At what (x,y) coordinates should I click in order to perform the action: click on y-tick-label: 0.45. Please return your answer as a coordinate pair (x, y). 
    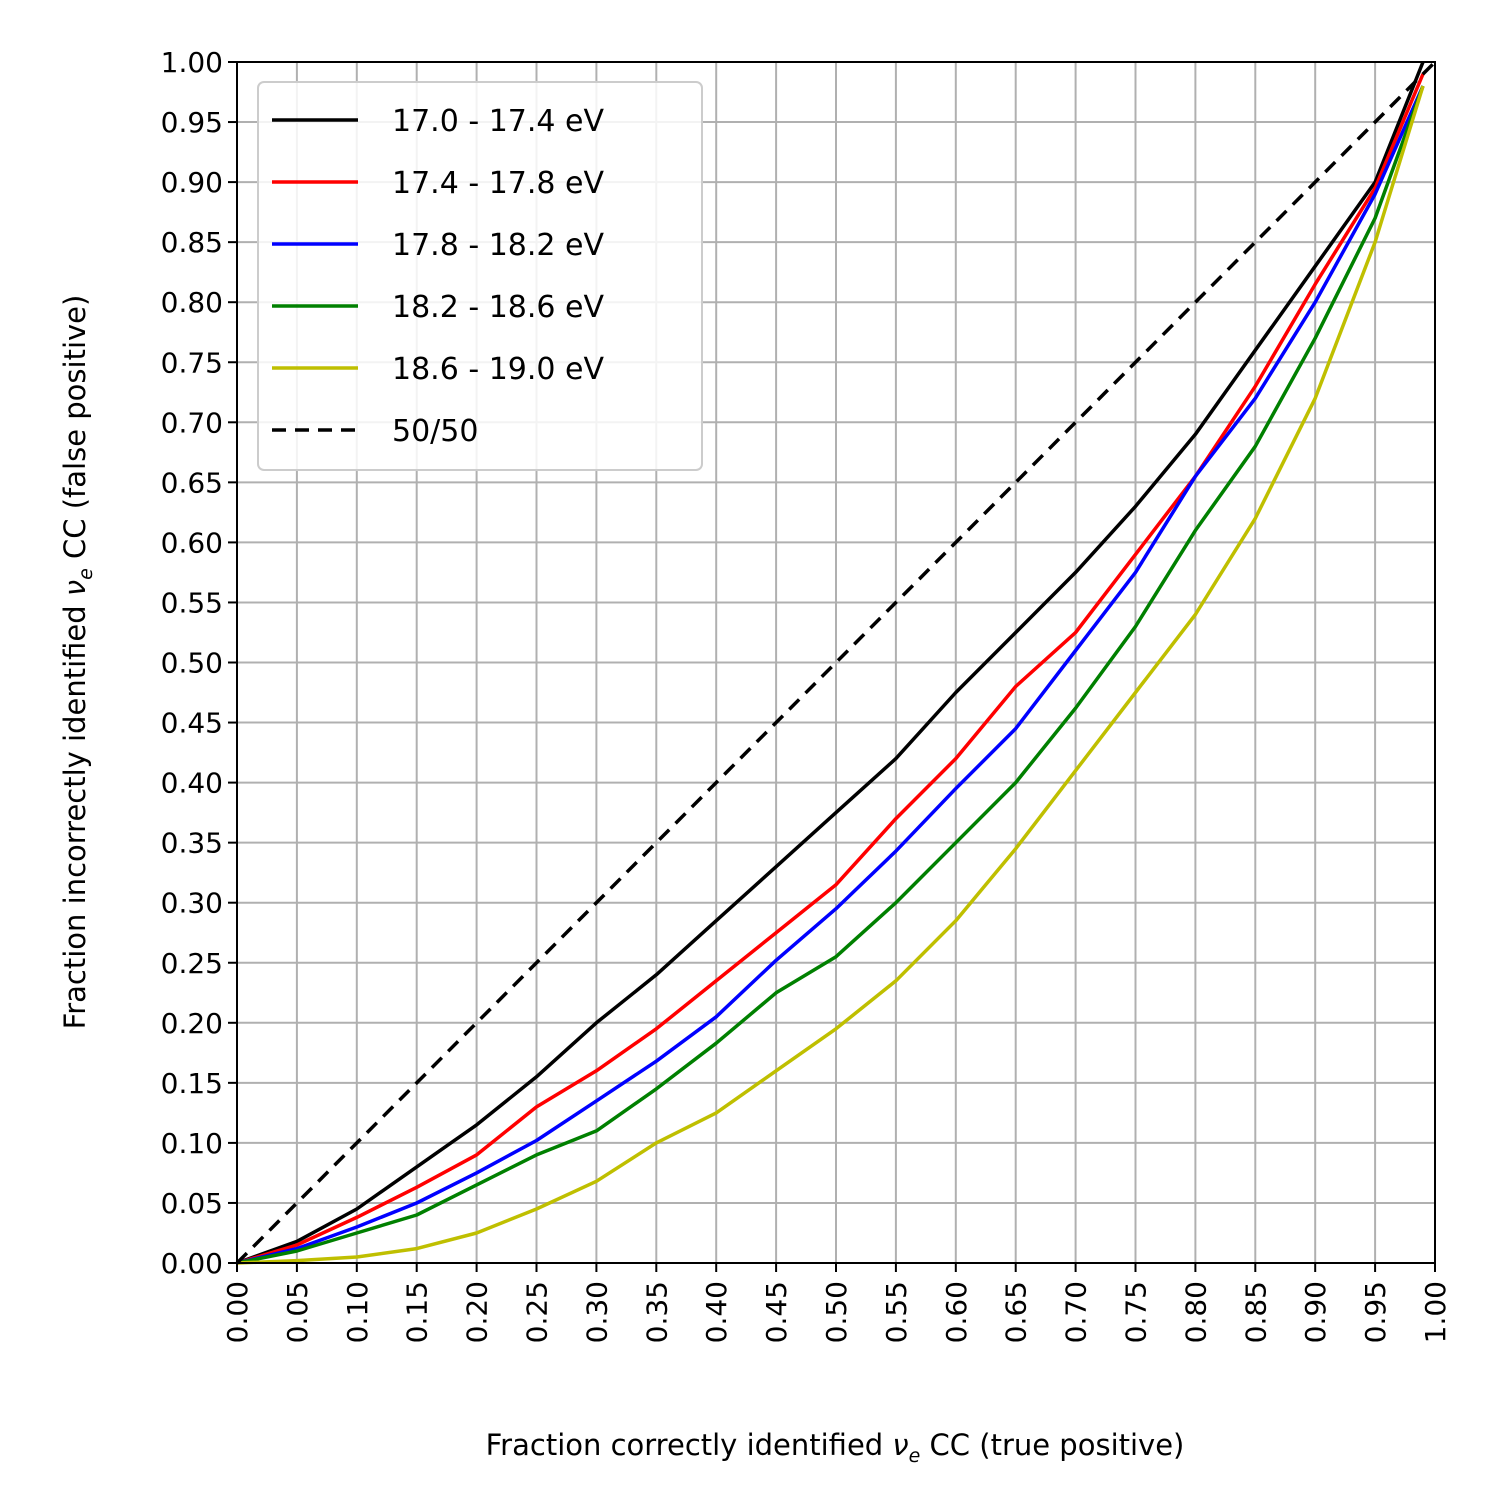
    Looking at the image, I should click on (192, 723).